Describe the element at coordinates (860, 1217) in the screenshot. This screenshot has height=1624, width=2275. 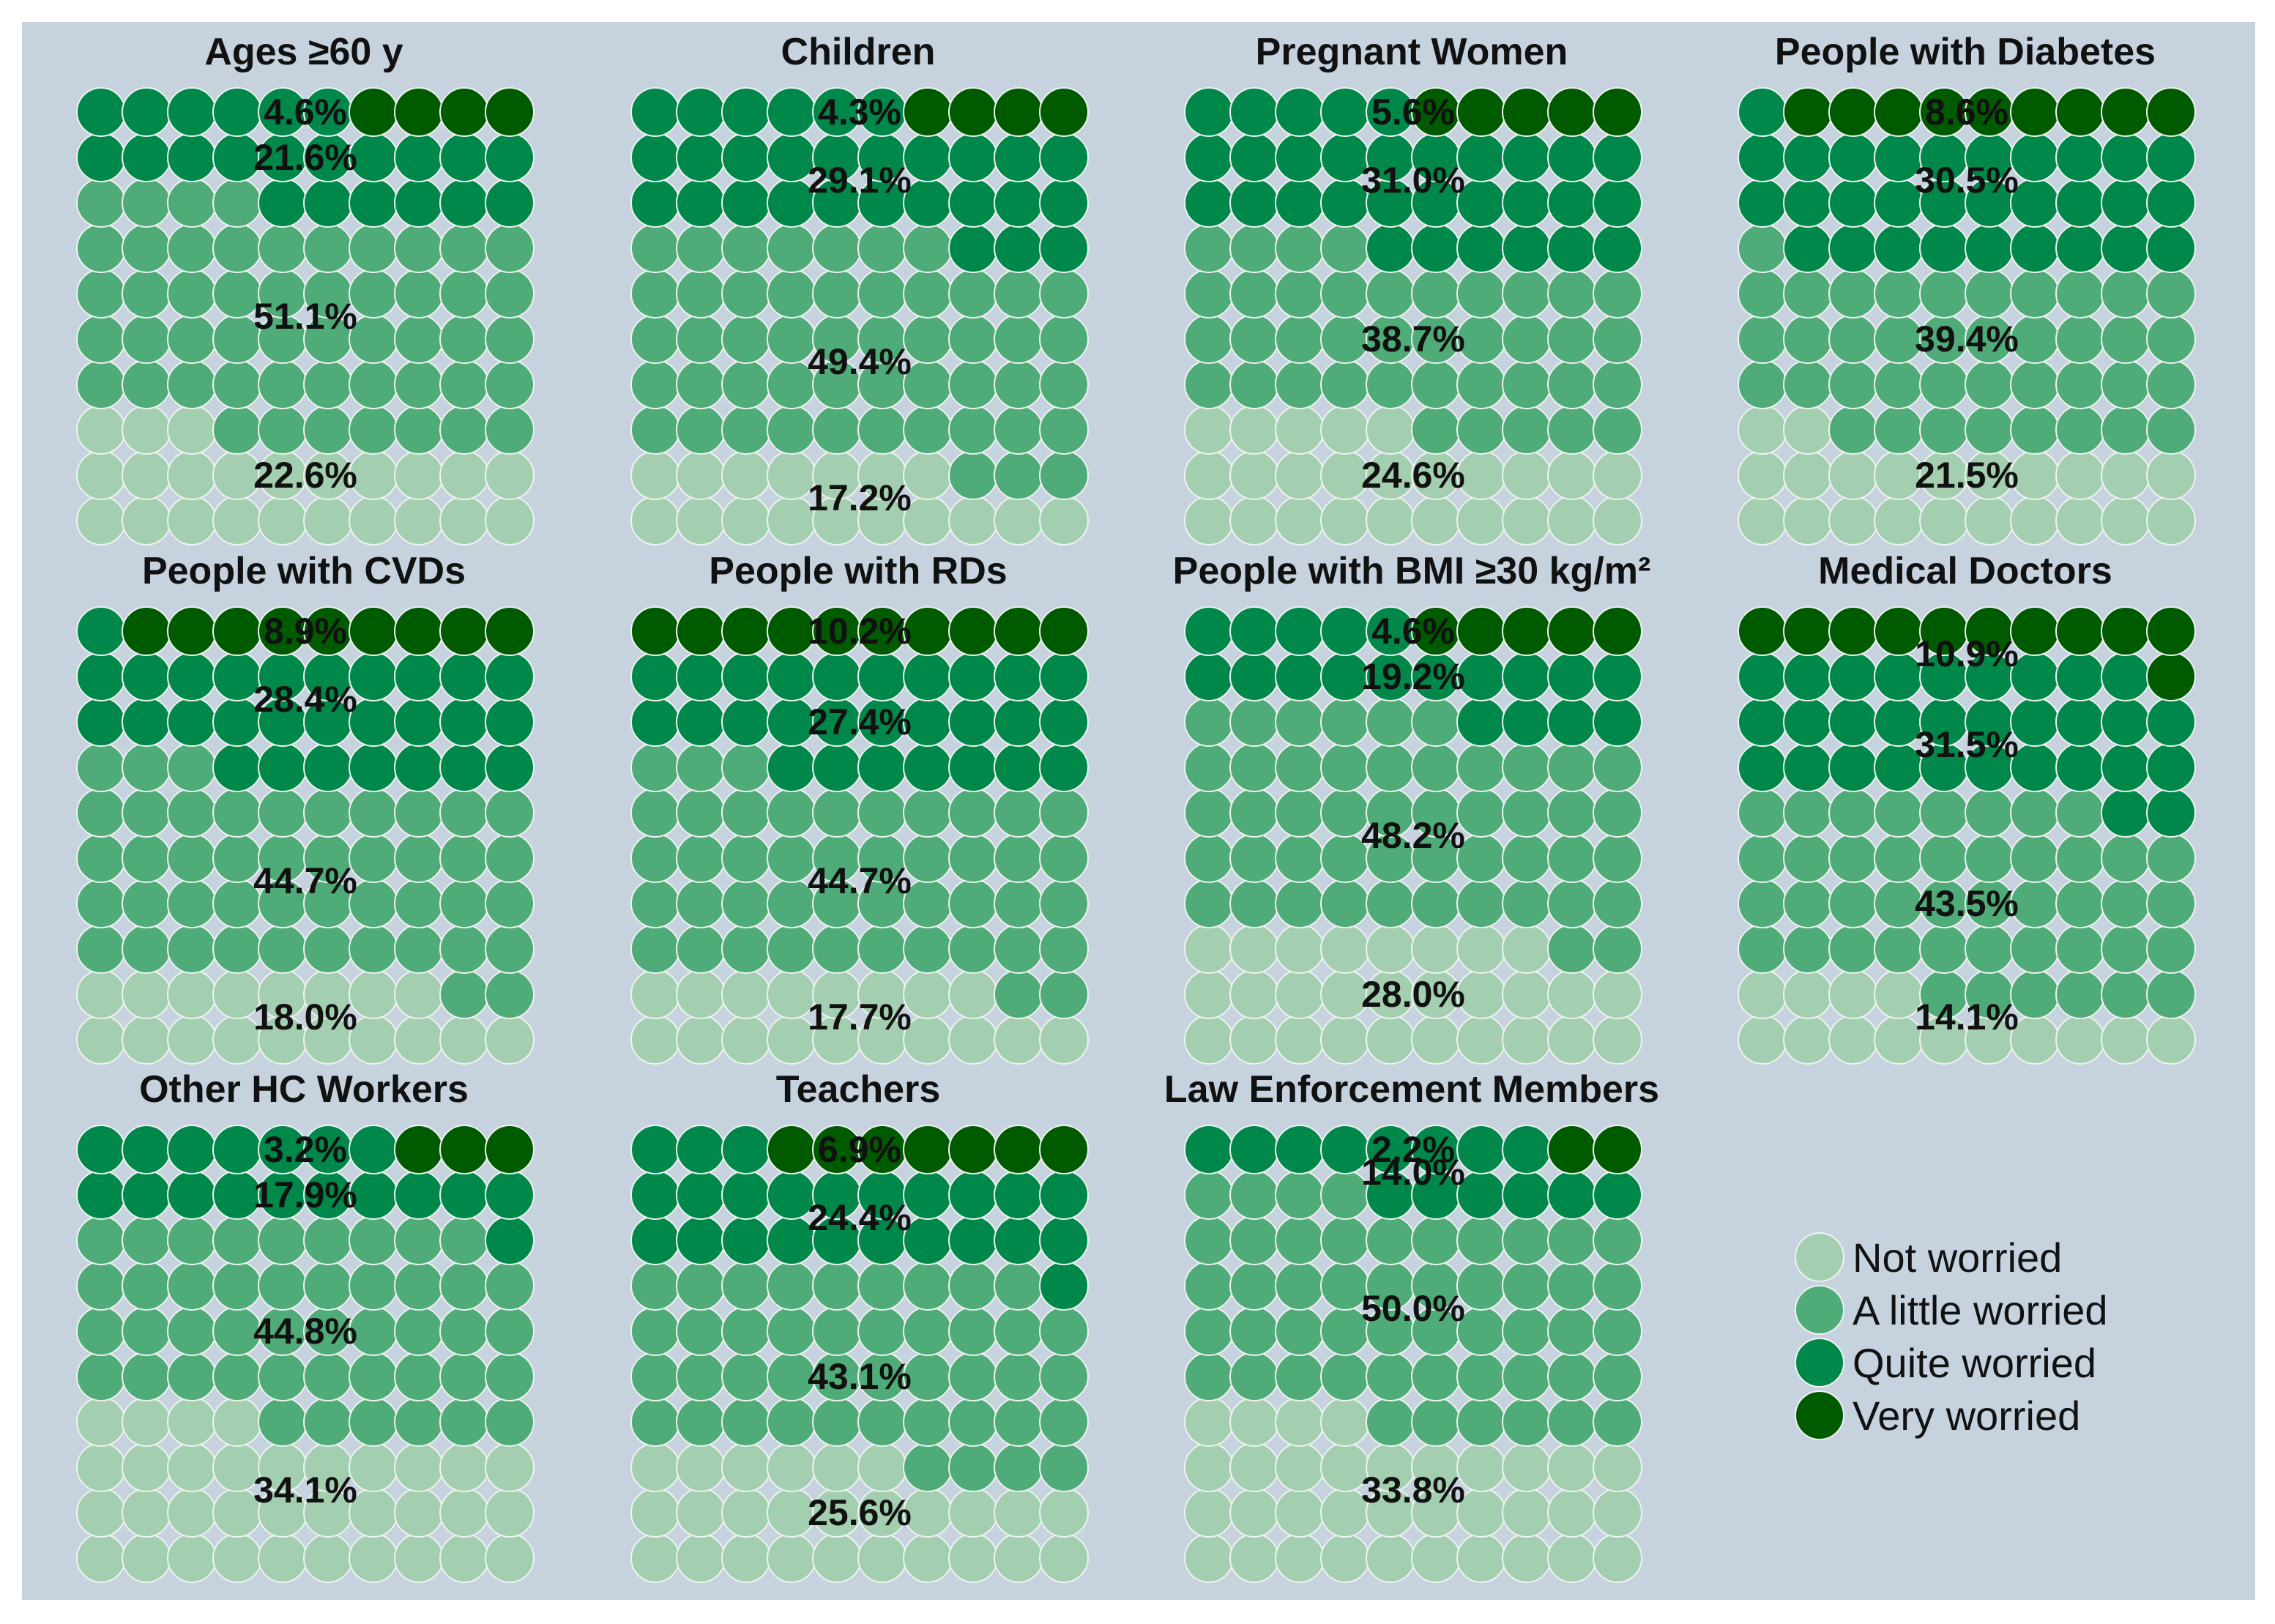
I see `pct-label-quite-worried: 24.4%` at that location.